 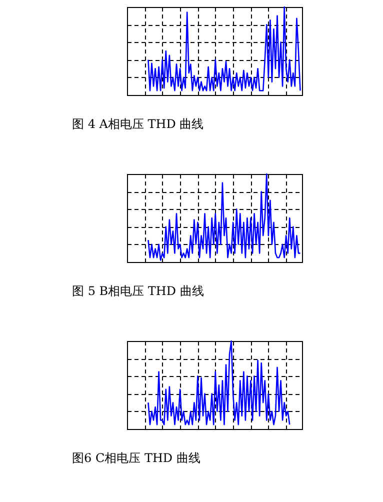 What do you see at coordinates (138, 124) in the screenshot?
I see `text: 图 4 A相电压 THD 曲线` at bounding box center [138, 124].